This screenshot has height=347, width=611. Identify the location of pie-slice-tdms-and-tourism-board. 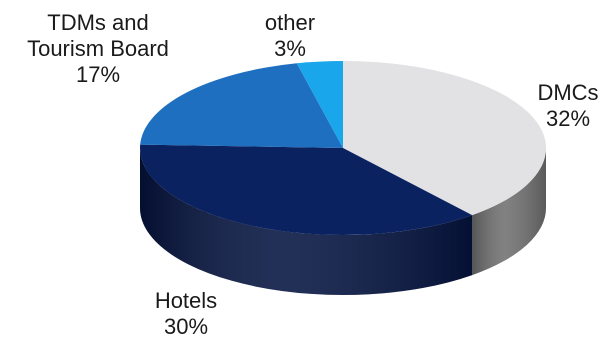
(241, 105).